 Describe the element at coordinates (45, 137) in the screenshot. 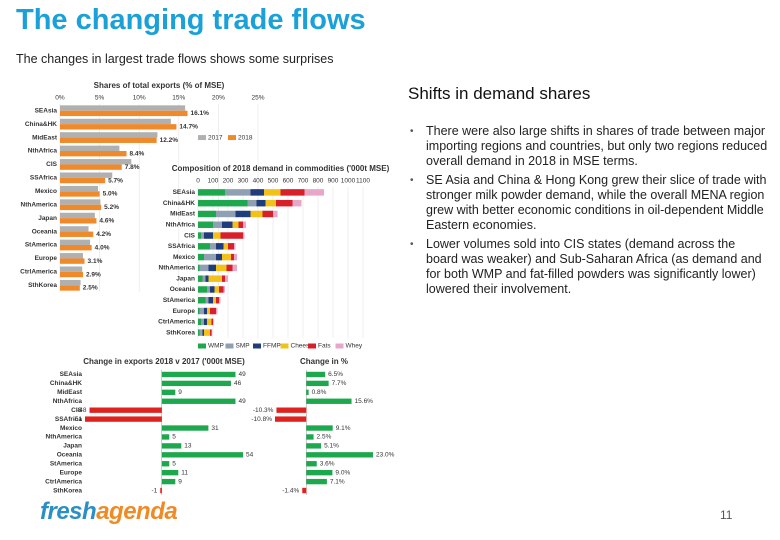

I see `category-label: MidEast` at that location.